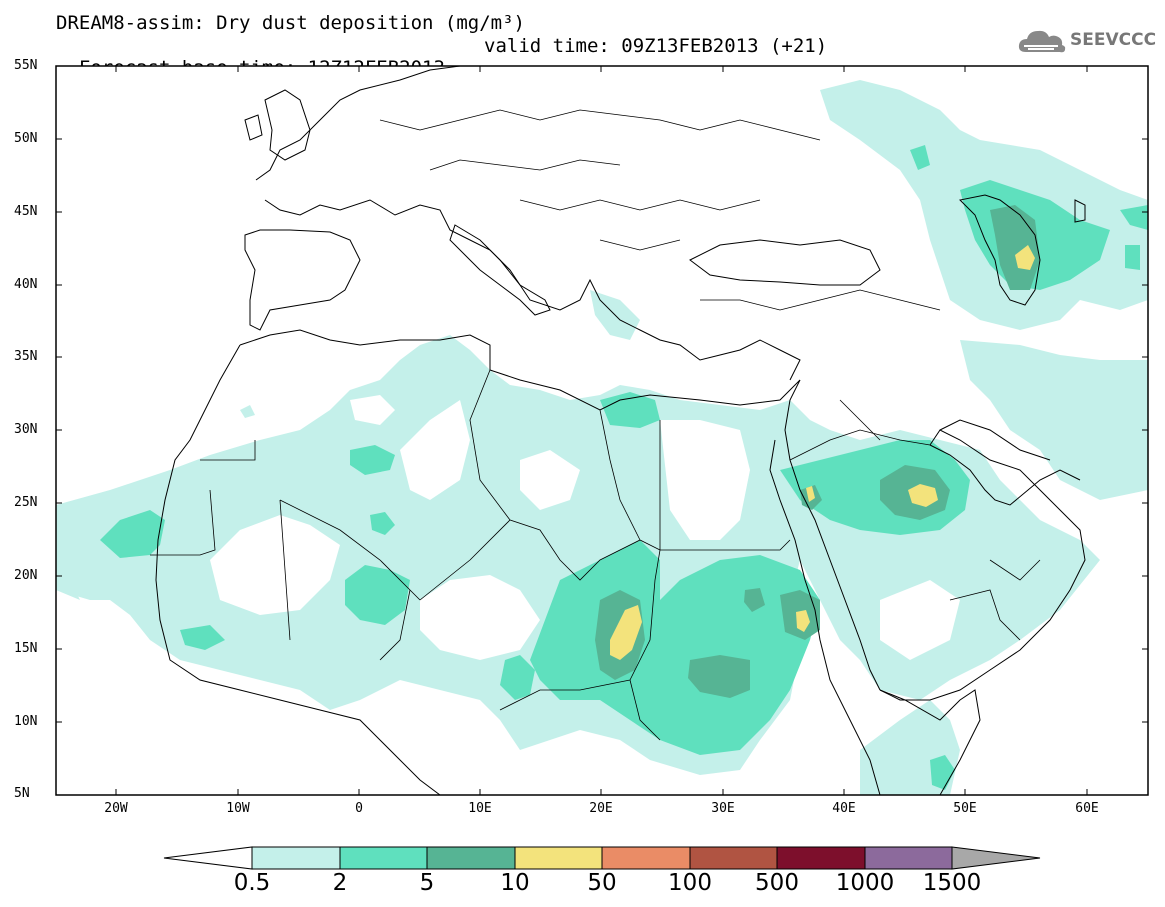 The height and width of the screenshot is (907, 1165). Describe the element at coordinates (996, 858) in the screenshot. I see `colorbar-over-arrow` at that location.